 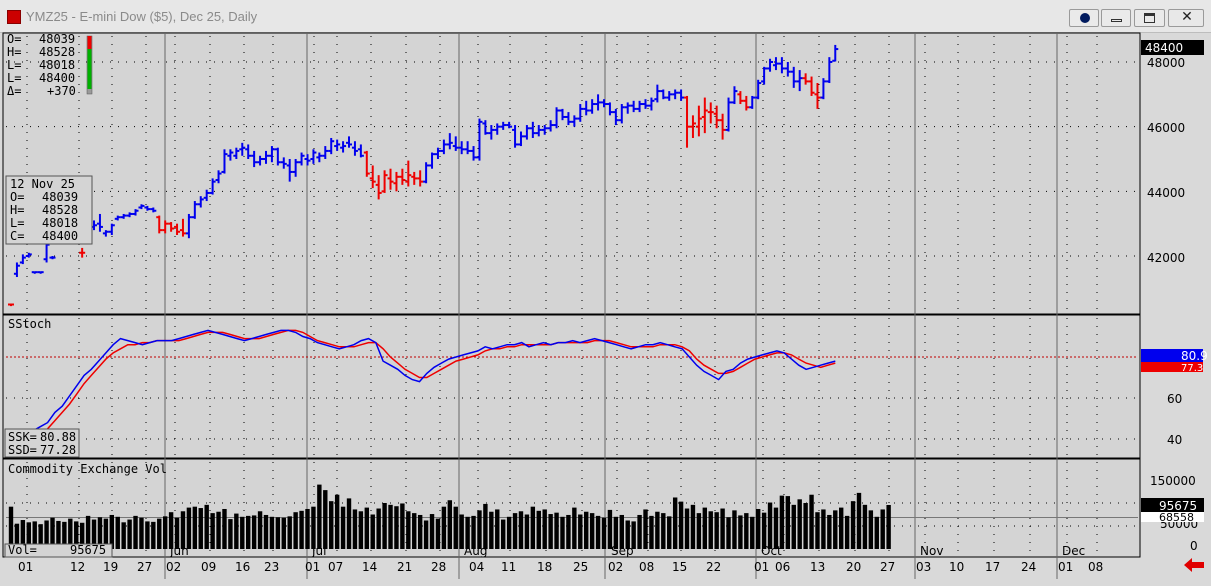 I want to click on stoch-lines, so click(x=434, y=384).